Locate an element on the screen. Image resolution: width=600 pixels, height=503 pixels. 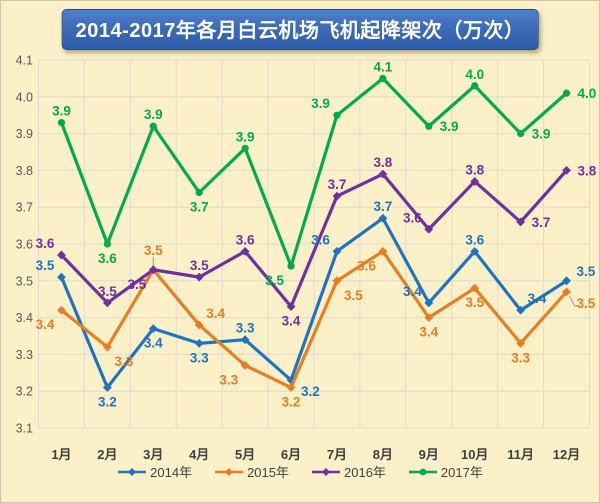
chart-legend: 2014年 2015年 2016年 2017年 is located at coordinates (300, 471).